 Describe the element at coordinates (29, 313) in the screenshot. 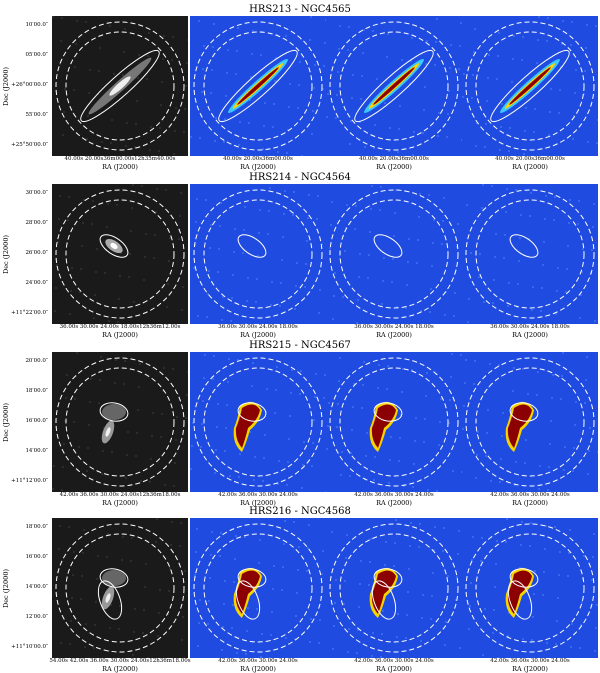

I see `y-tick-label: +11°22′00.0″` at that location.